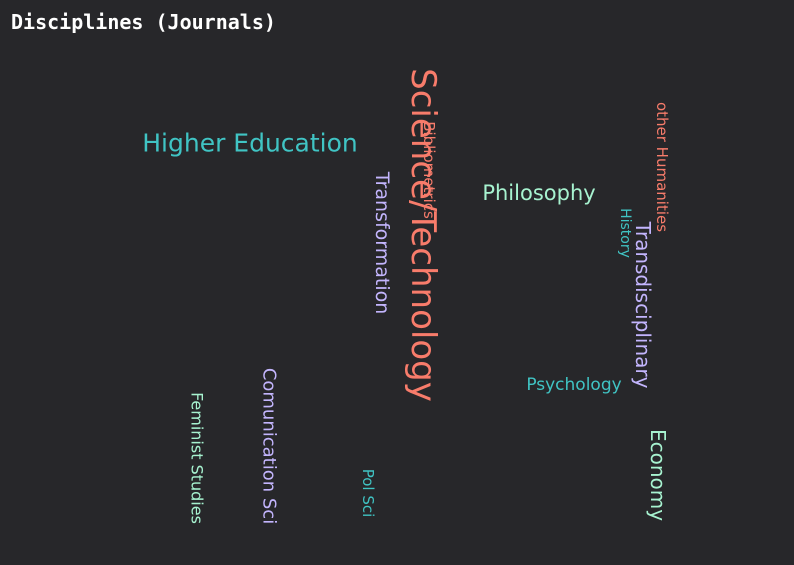 The width and height of the screenshot is (794, 565). What do you see at coordinates (625, 233) in the screenshot?
I see `word-history: History` at bounding box center [625, 233].